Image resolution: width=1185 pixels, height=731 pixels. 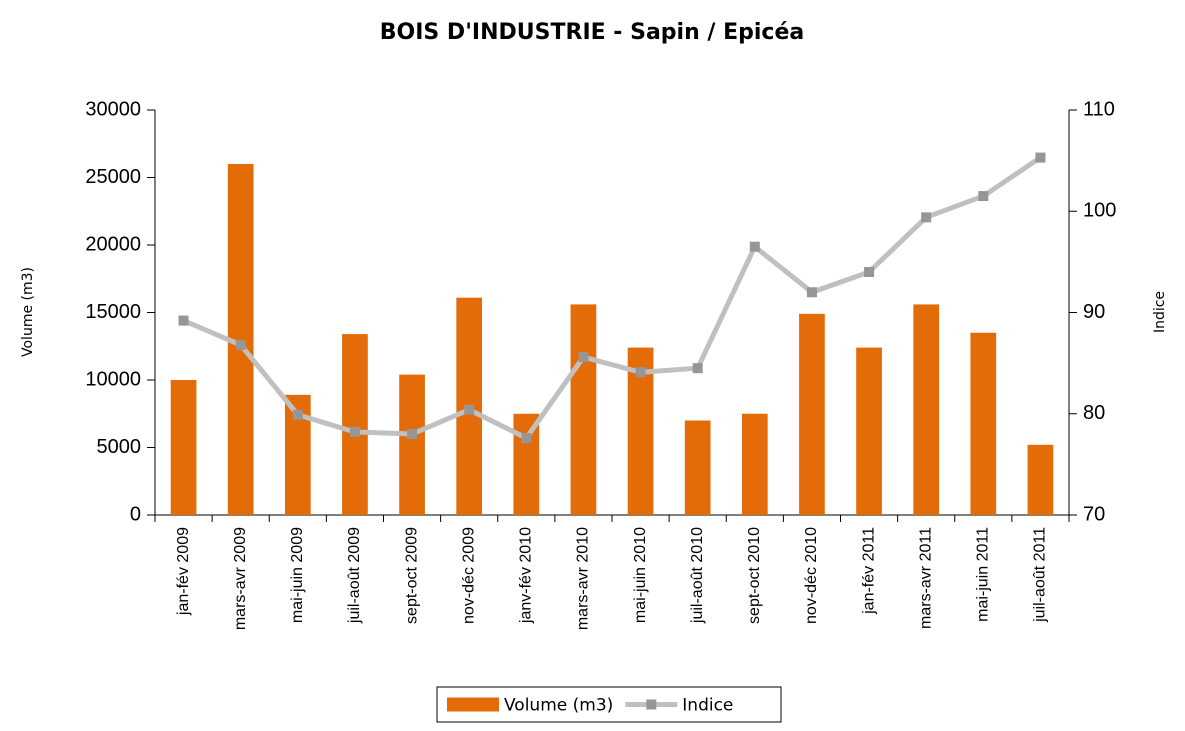 What do you see at coordinates (135, 514) in the screenshot?
I see `y-tick-label: 0` at bounding box center [135, 514].